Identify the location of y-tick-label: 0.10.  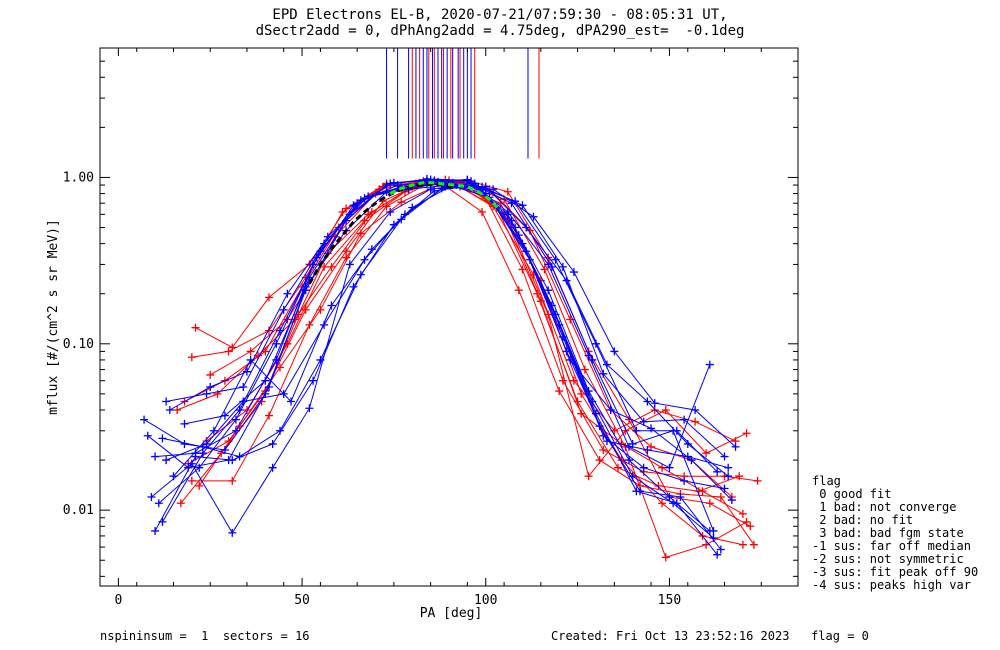
(78, 344).